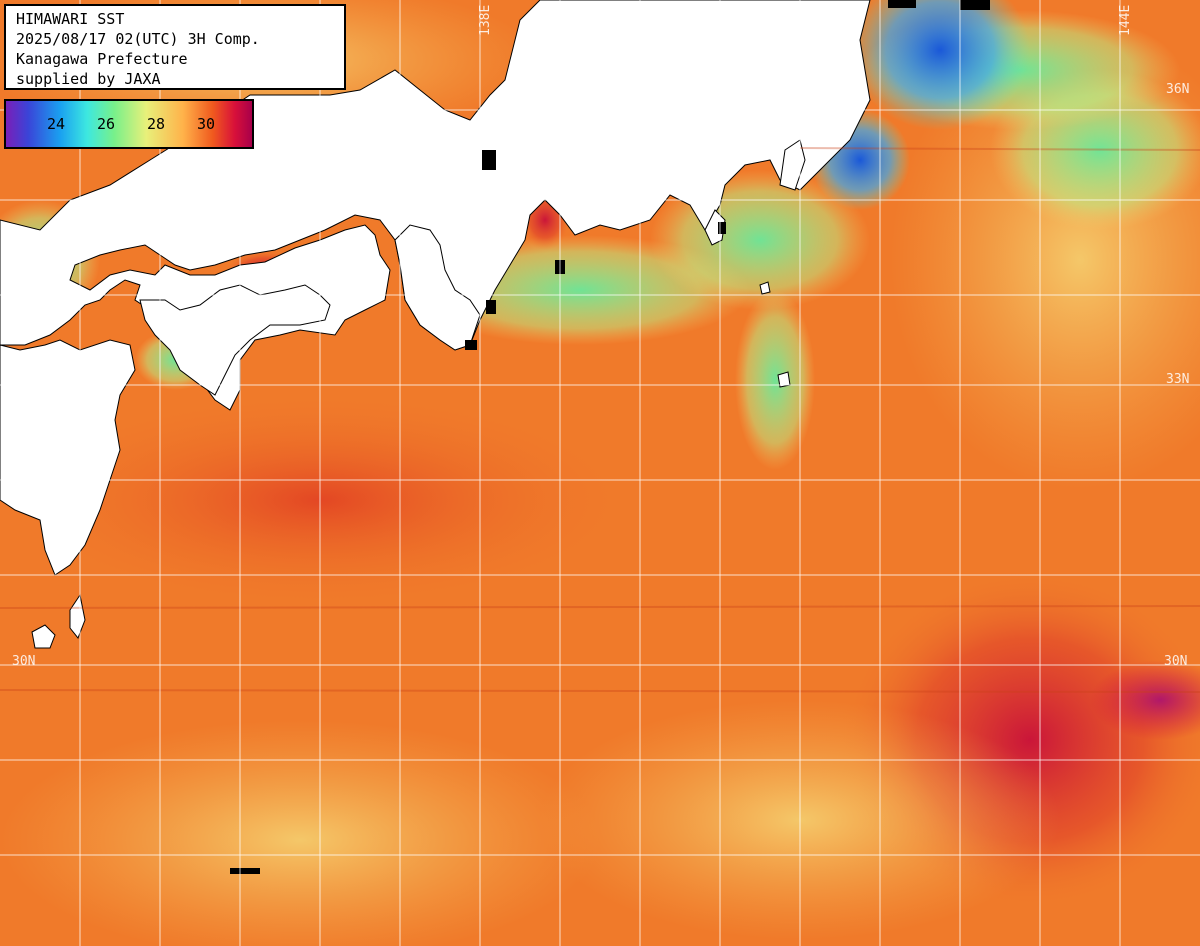 The image size is (1200, 946). Describe the element at coordinates (77, 616) in the screenshot. I see `land-yakushima` at that location.